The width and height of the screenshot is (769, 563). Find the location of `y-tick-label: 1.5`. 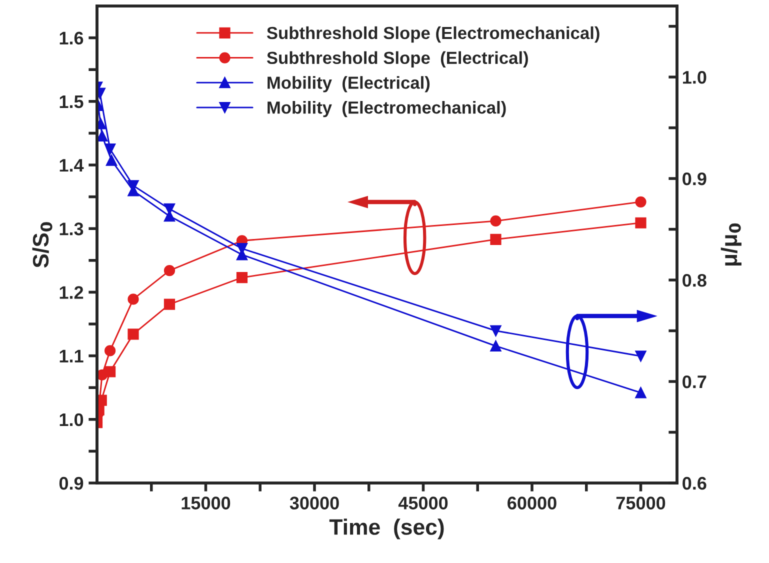

y-tick-label: 1.5 is located at coordinates (72, 102).